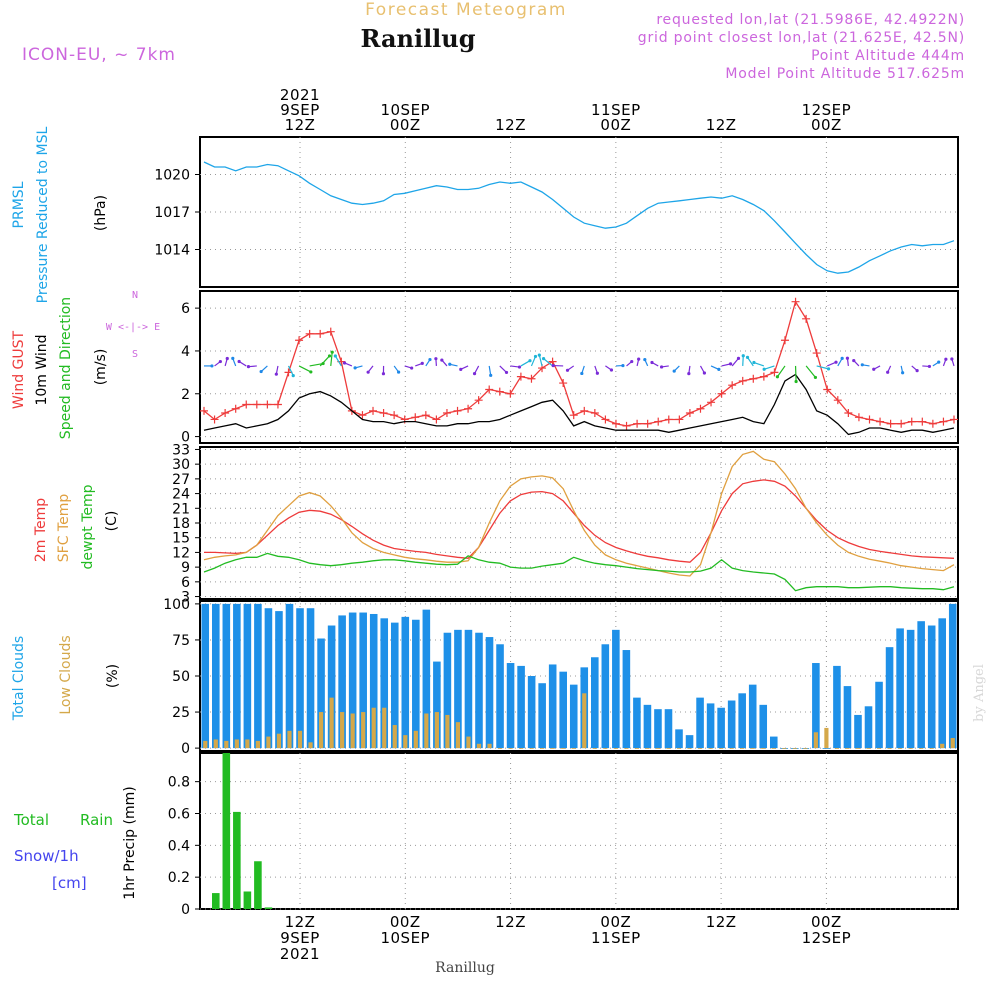  Describe the element at coordinates (181, 465) in the screenshot. I see `temperature-ytick-label: 30` at that location.